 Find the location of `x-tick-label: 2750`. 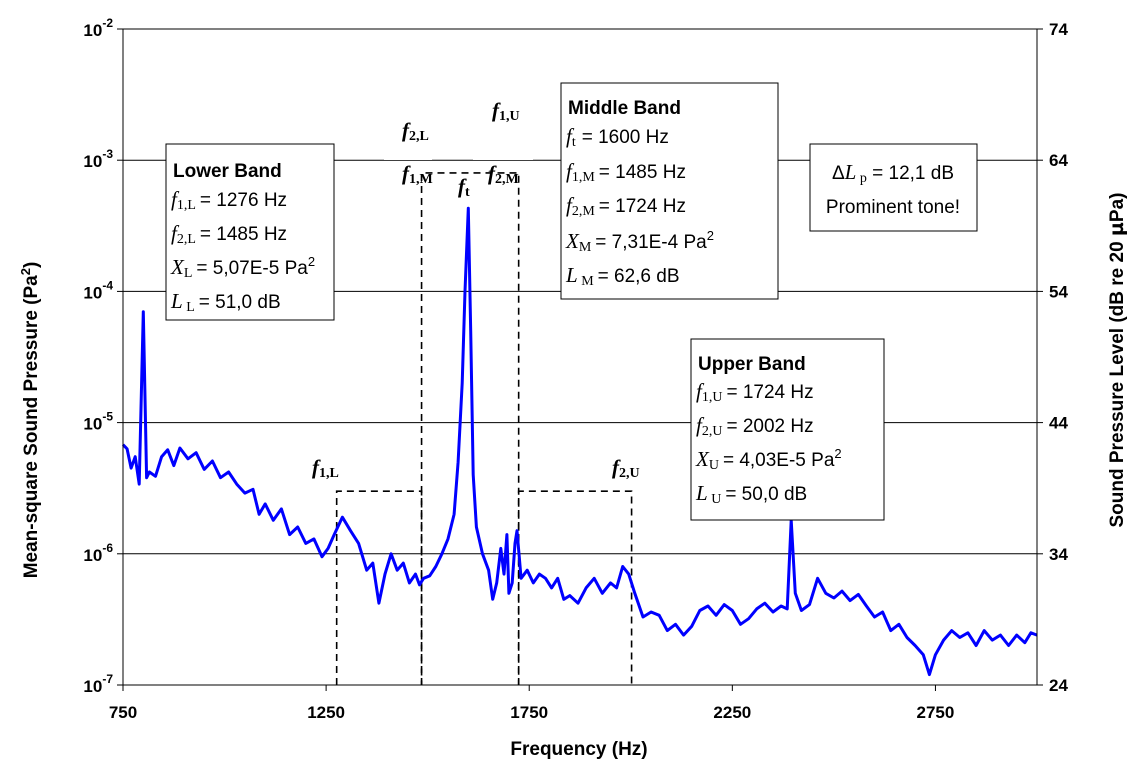

x-tick-label: 2750 is located at coordinates (936, 712).